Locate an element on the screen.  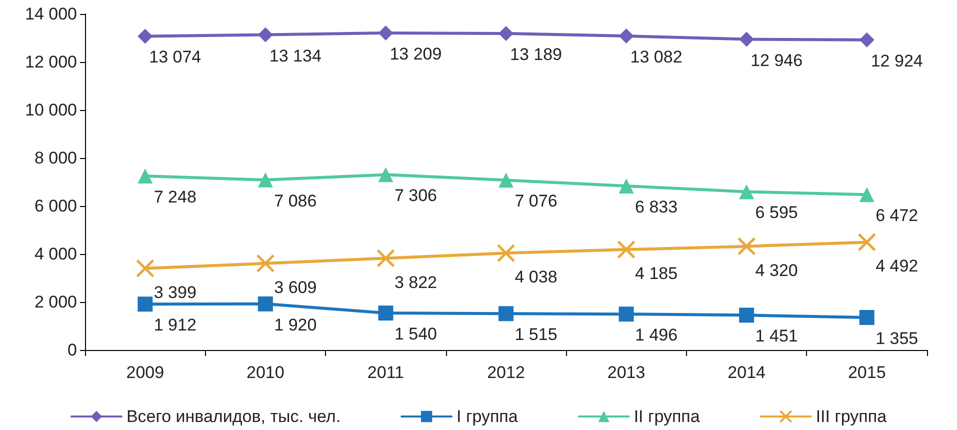
data-label: 4 038 is located at coordinates (536, 277).